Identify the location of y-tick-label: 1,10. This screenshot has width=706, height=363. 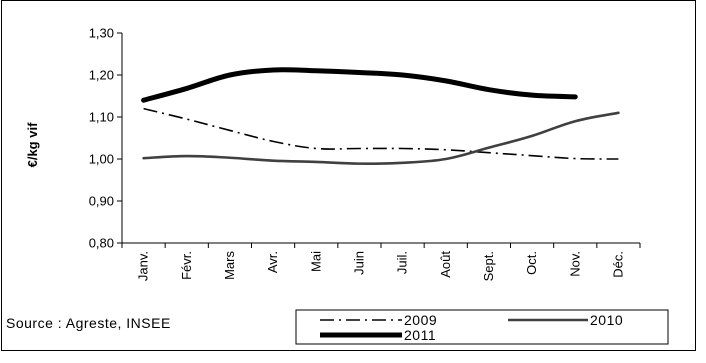
(101, 117).